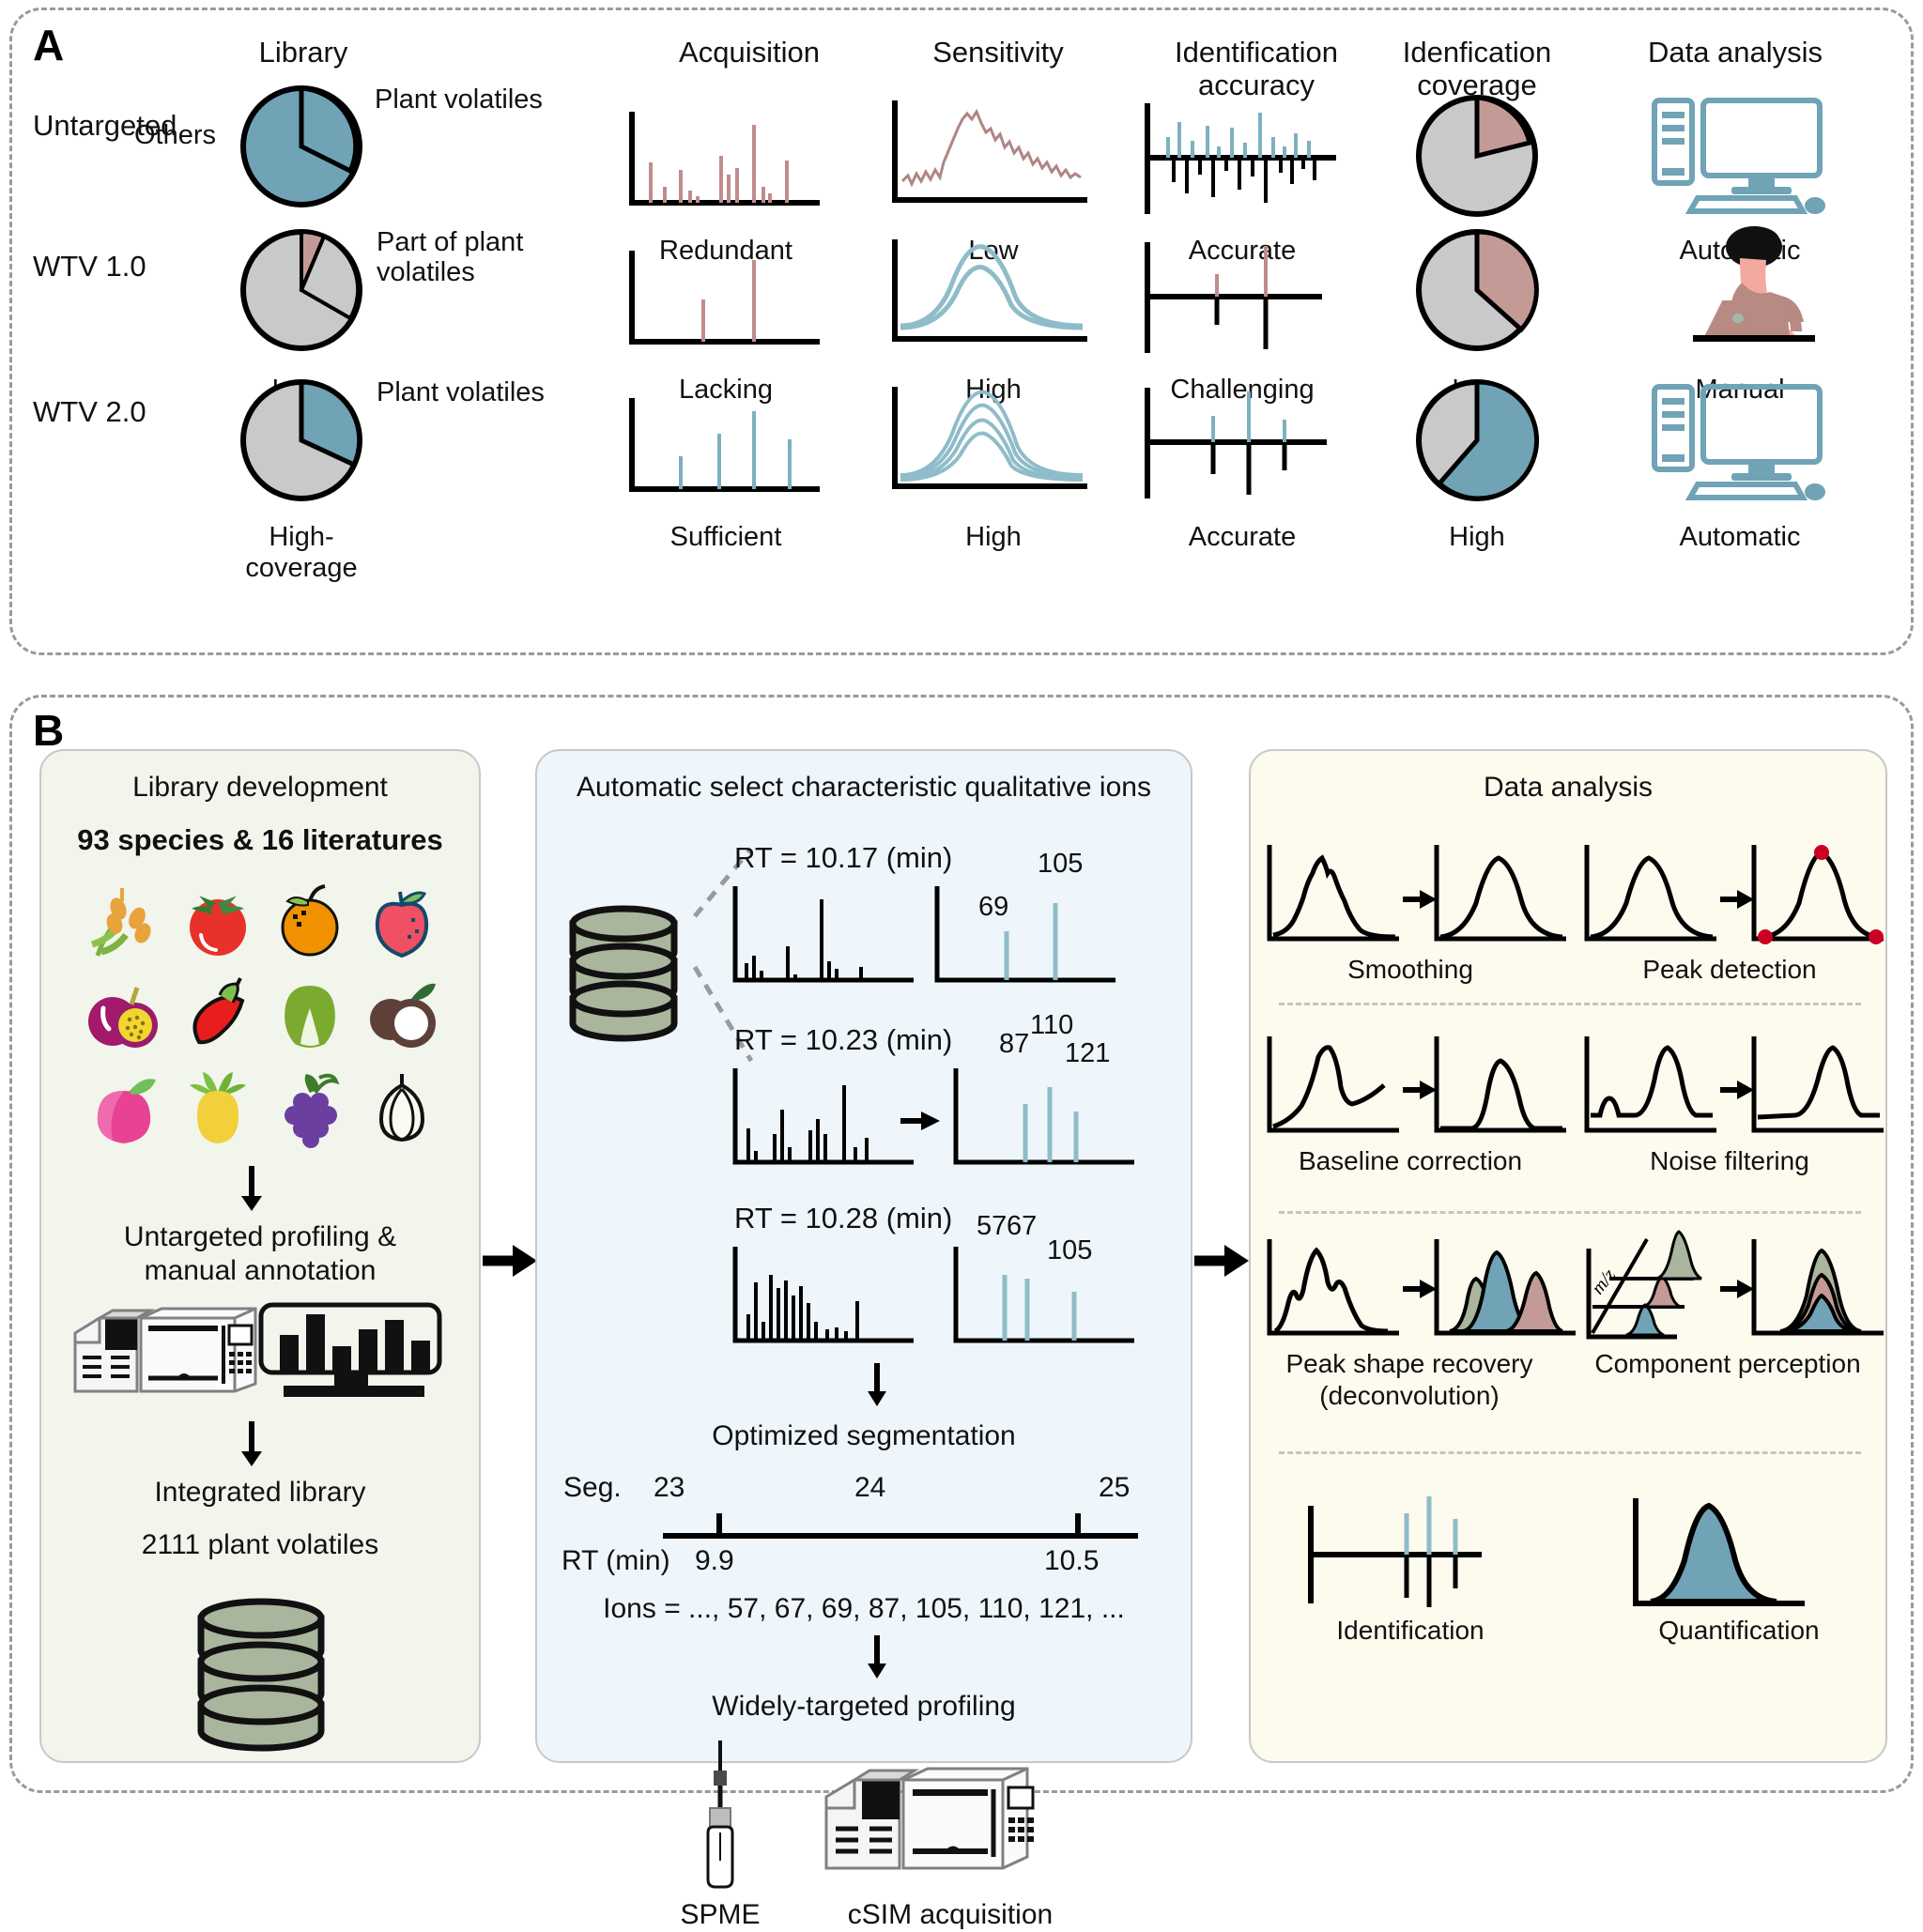  What do you see at coordinates (1477, 290) in the screenshot?
I see `pie-coverage-wtv1` at bounding box center [1477, 290].